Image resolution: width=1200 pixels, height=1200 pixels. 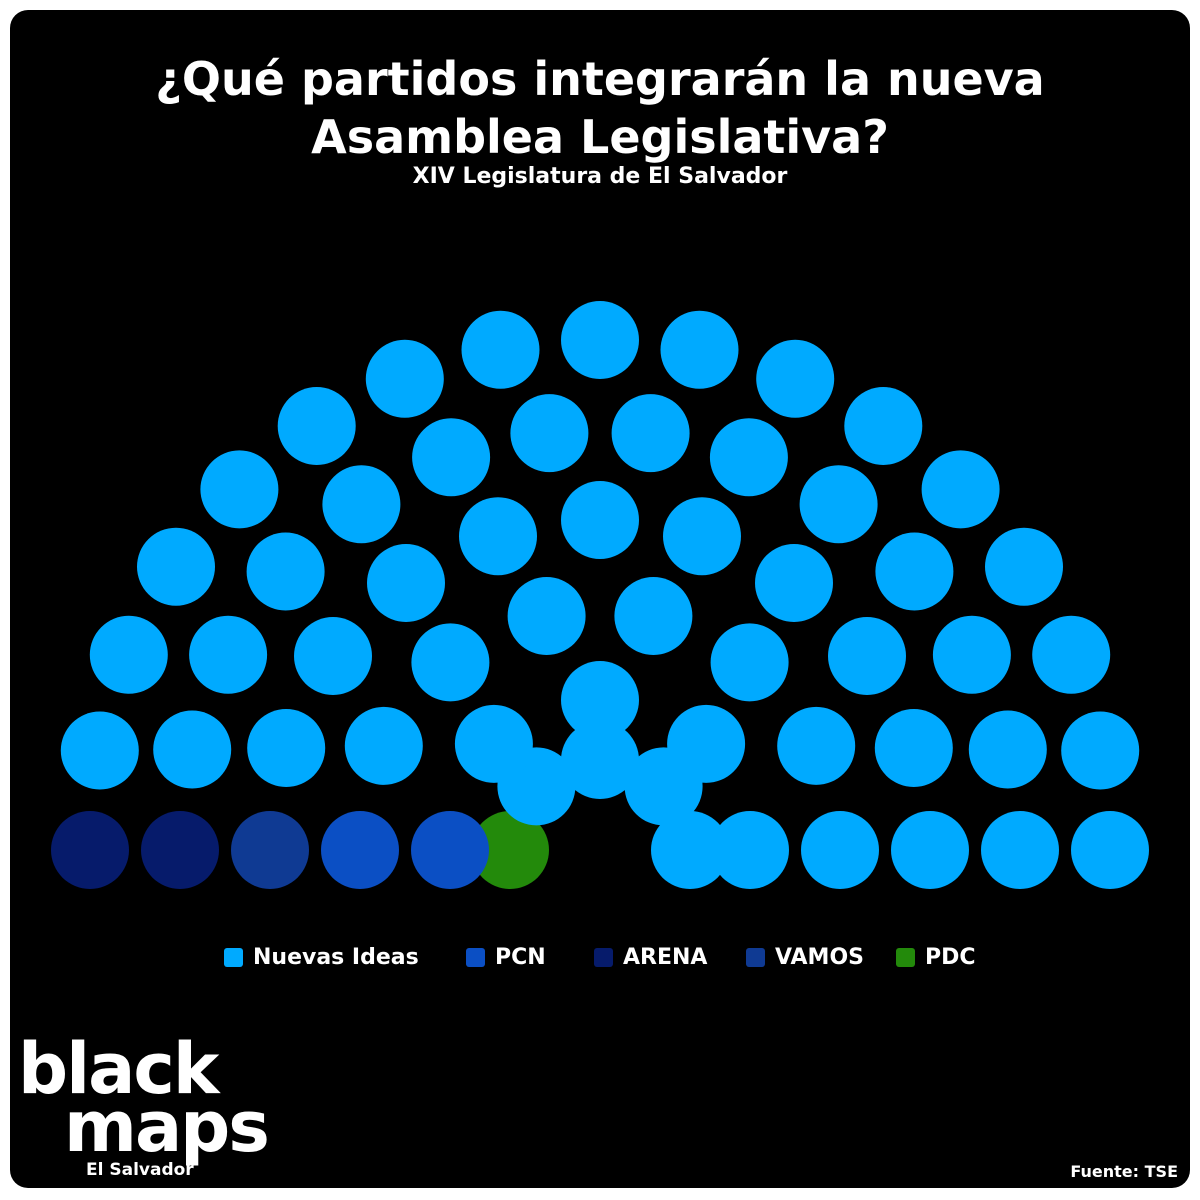 I want to click on logo-region: El Salvador, so click(x=140, y=1170).